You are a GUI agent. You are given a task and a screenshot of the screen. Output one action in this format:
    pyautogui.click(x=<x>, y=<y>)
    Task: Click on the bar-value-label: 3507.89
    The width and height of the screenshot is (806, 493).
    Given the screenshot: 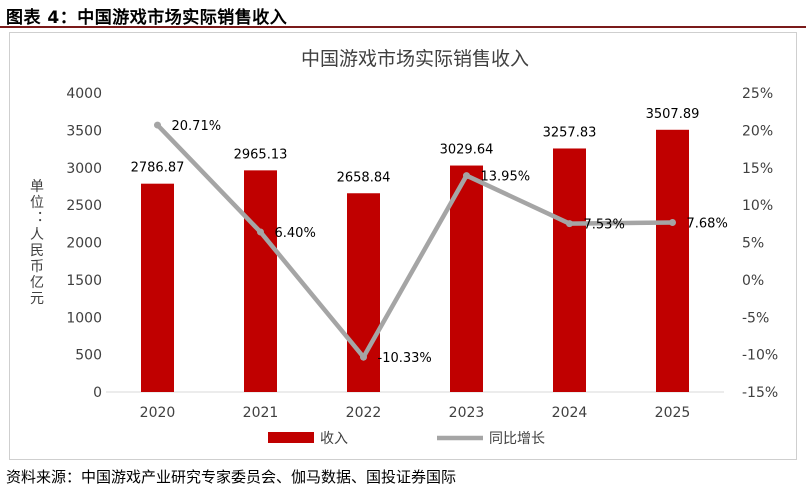 What is the action you would take?
    pyautogui.click(x=673, y=114)
    